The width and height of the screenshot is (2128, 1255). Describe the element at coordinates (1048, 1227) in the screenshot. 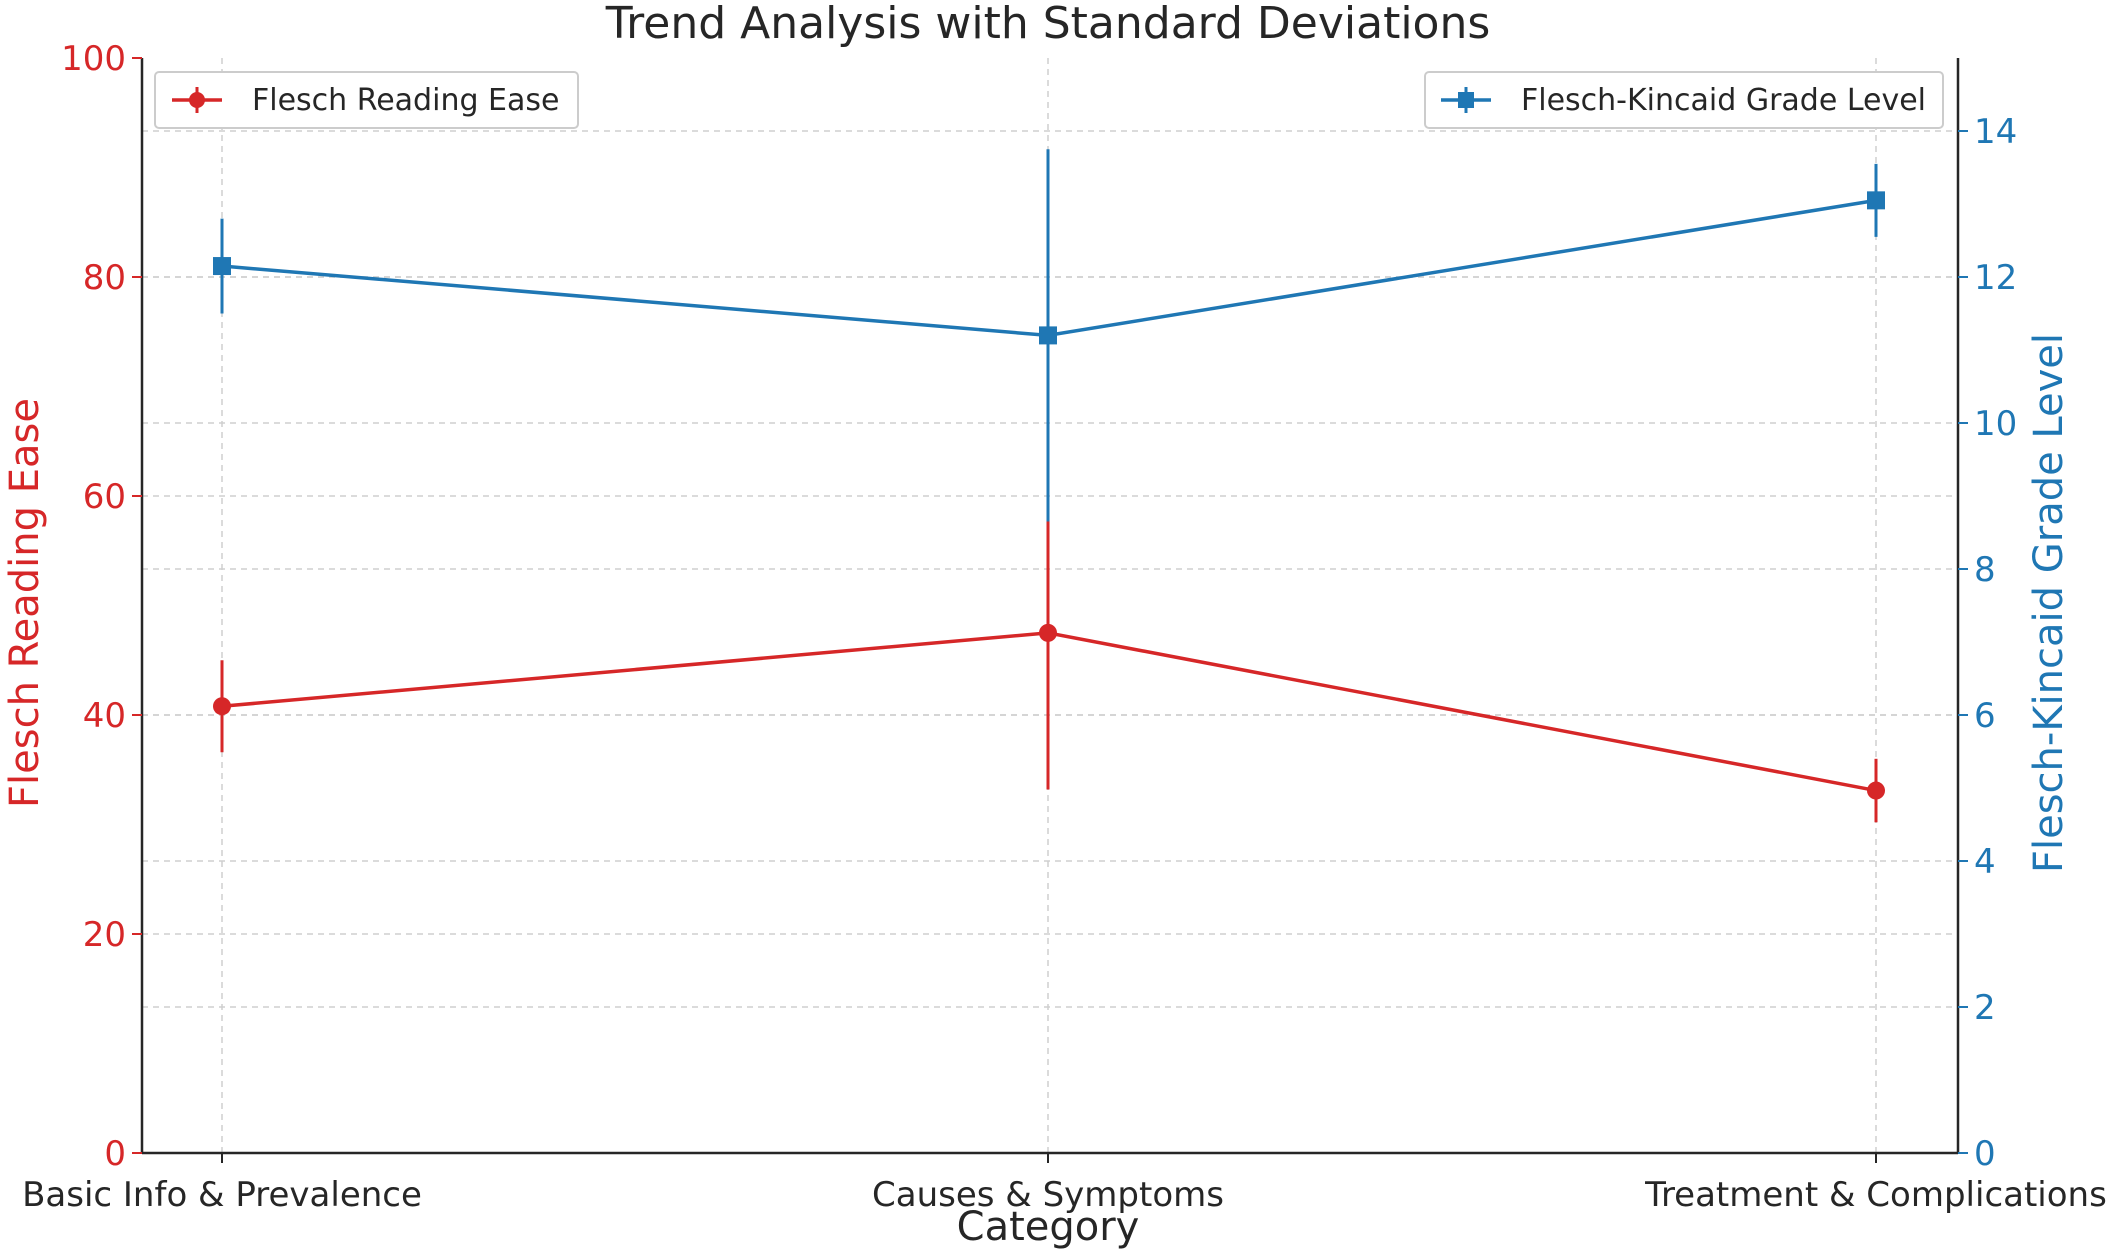

I see `x-axis-label: Category` at that location.